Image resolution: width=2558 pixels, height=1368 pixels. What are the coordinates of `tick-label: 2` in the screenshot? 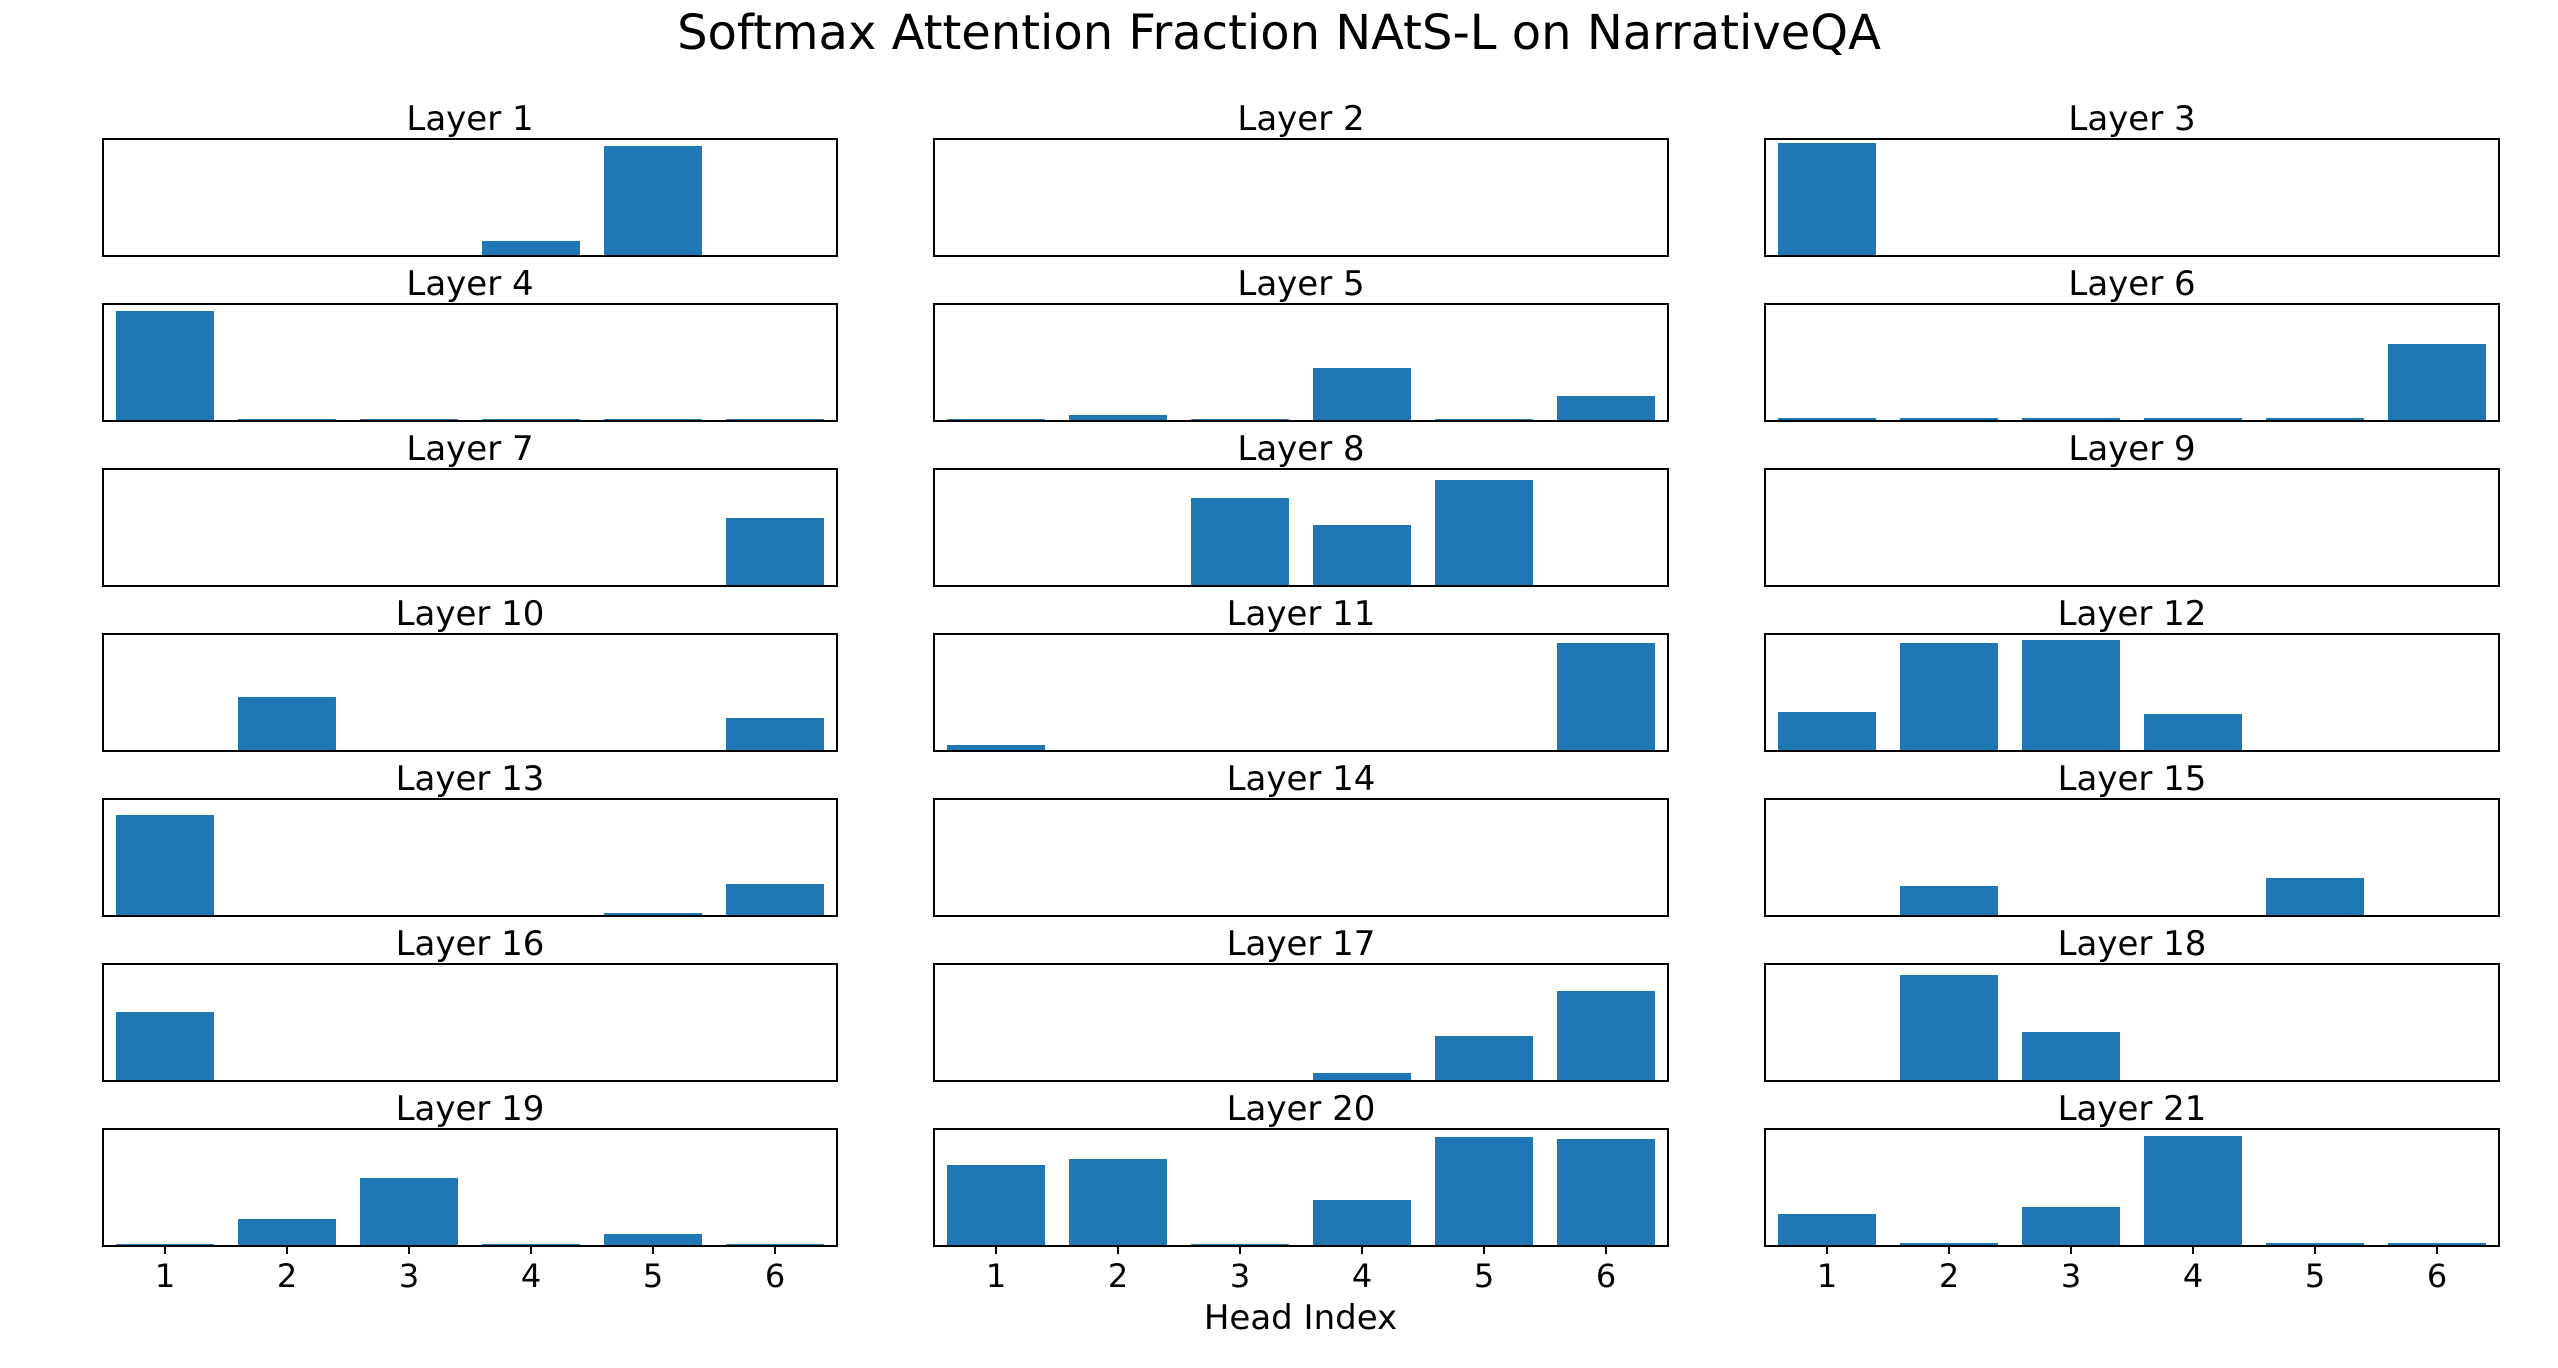 It's located at (287, 1276).